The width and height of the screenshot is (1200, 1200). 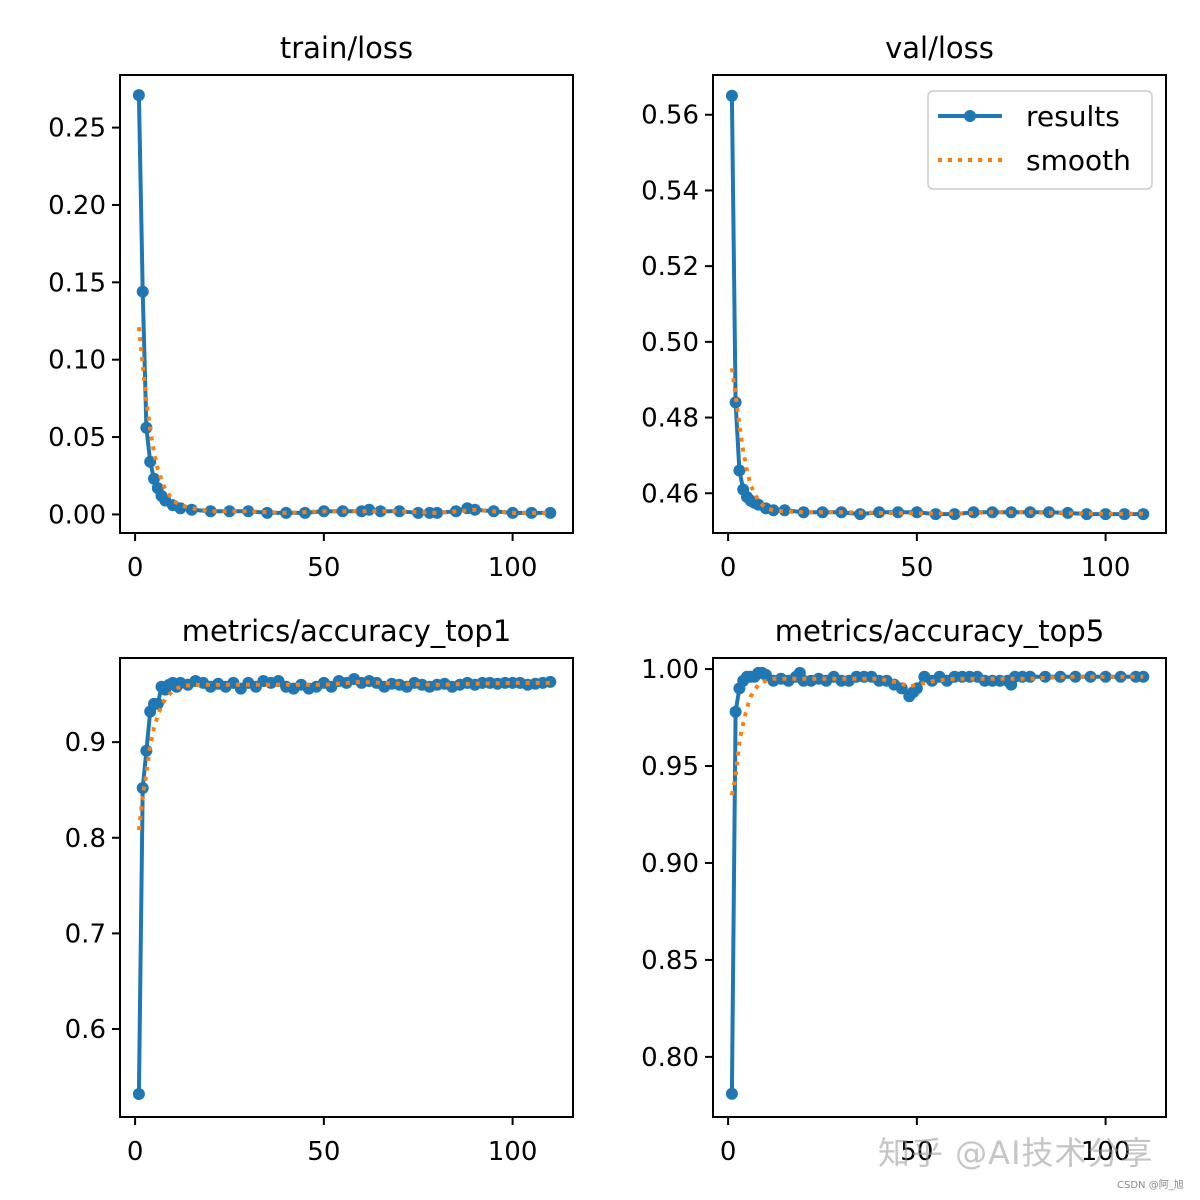 What do you see at coordinates (347, 631) in the screenshot?
I see `subplot-title: metrics/accuracy_top1` at bounding box center [347, 631].